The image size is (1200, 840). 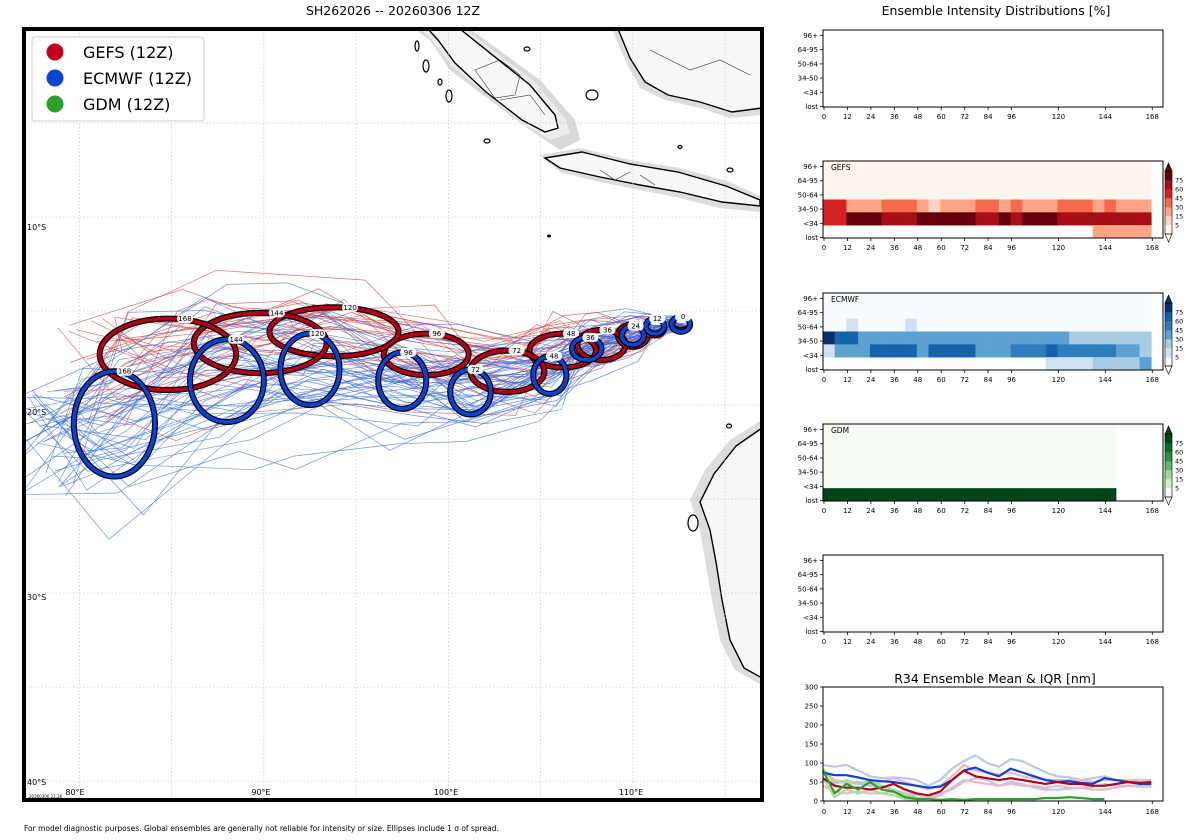 What do you see at coordinates (334, 331) in the screenshot?
I see `ellipse-gefs-120h: 120` at bounding box center [334, 331].